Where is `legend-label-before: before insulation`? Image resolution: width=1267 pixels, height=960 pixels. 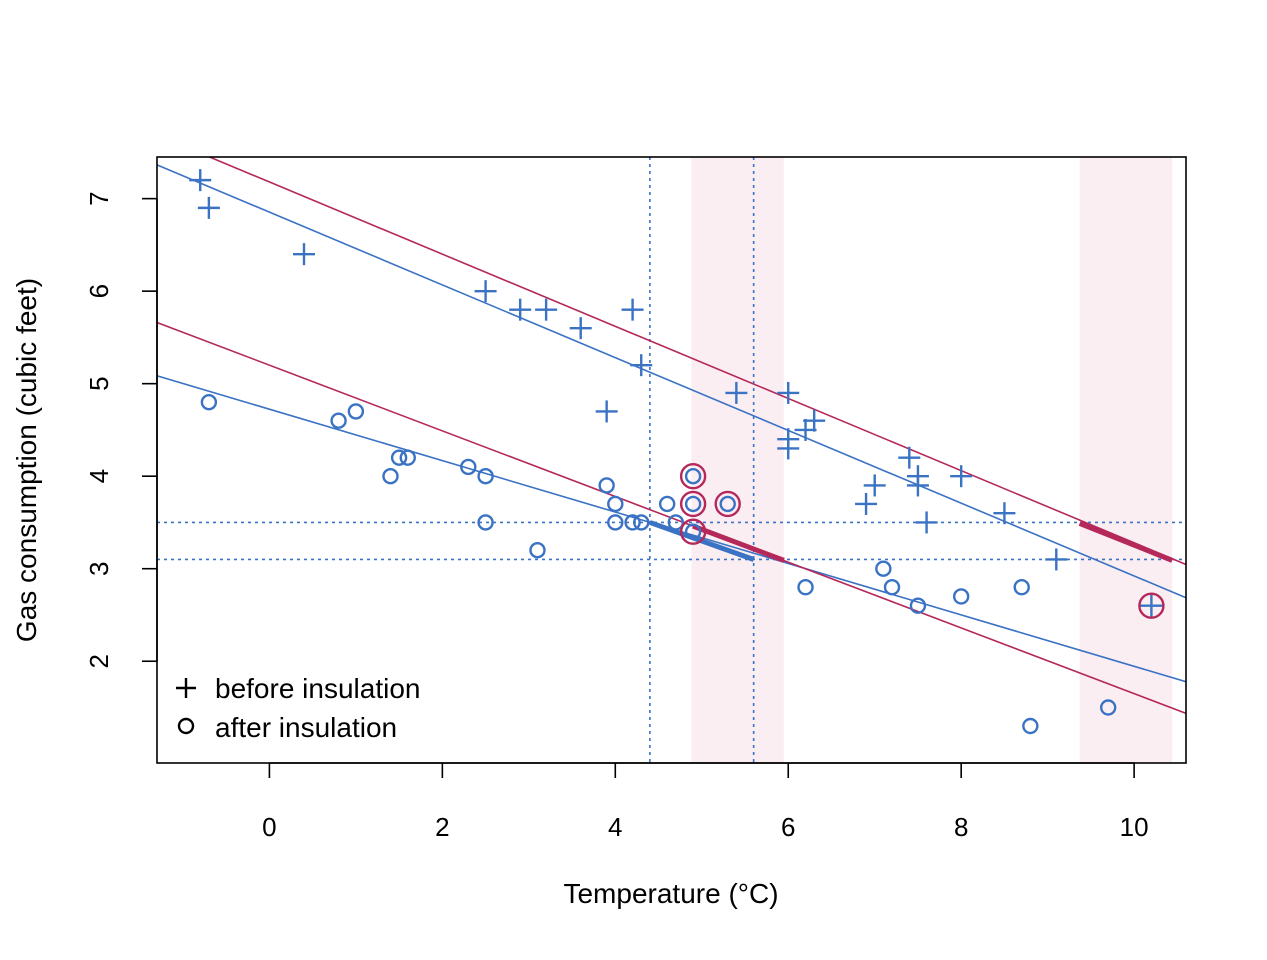 legend-label-before: before insulation is located at coordinates (317, 688).